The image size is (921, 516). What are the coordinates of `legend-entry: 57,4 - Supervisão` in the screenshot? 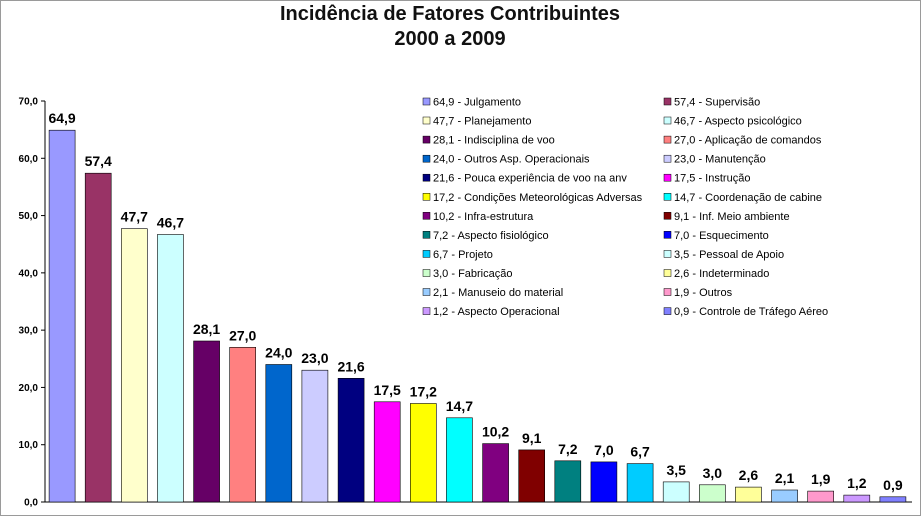 It's located at (717, 103).